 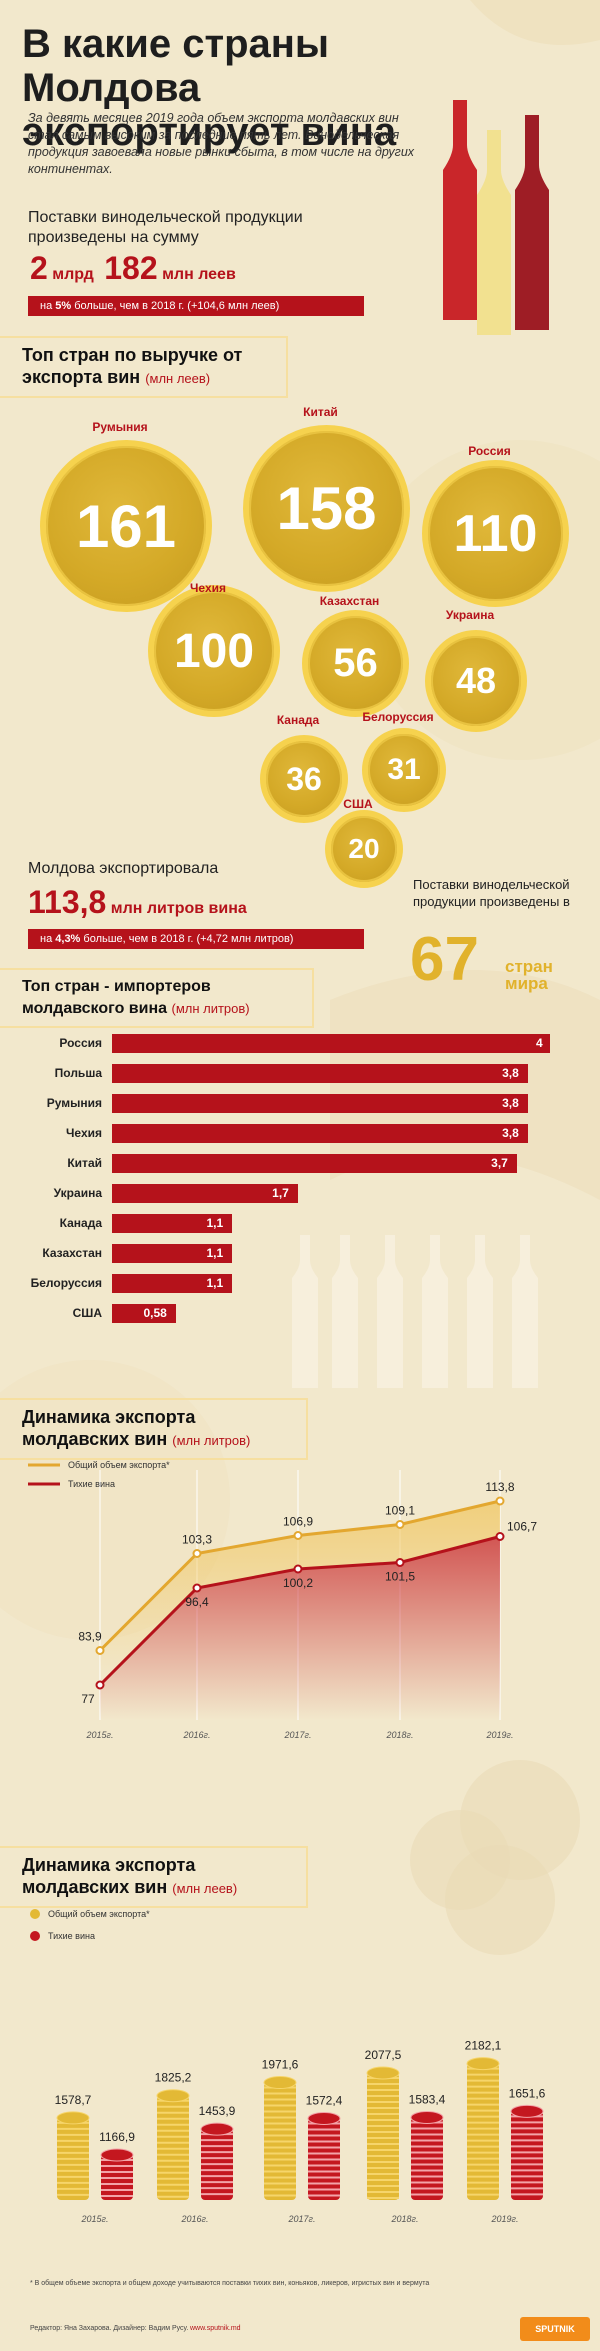 I want to click on bar-category-label: Белоруссия, so click(x=66, y=1283).